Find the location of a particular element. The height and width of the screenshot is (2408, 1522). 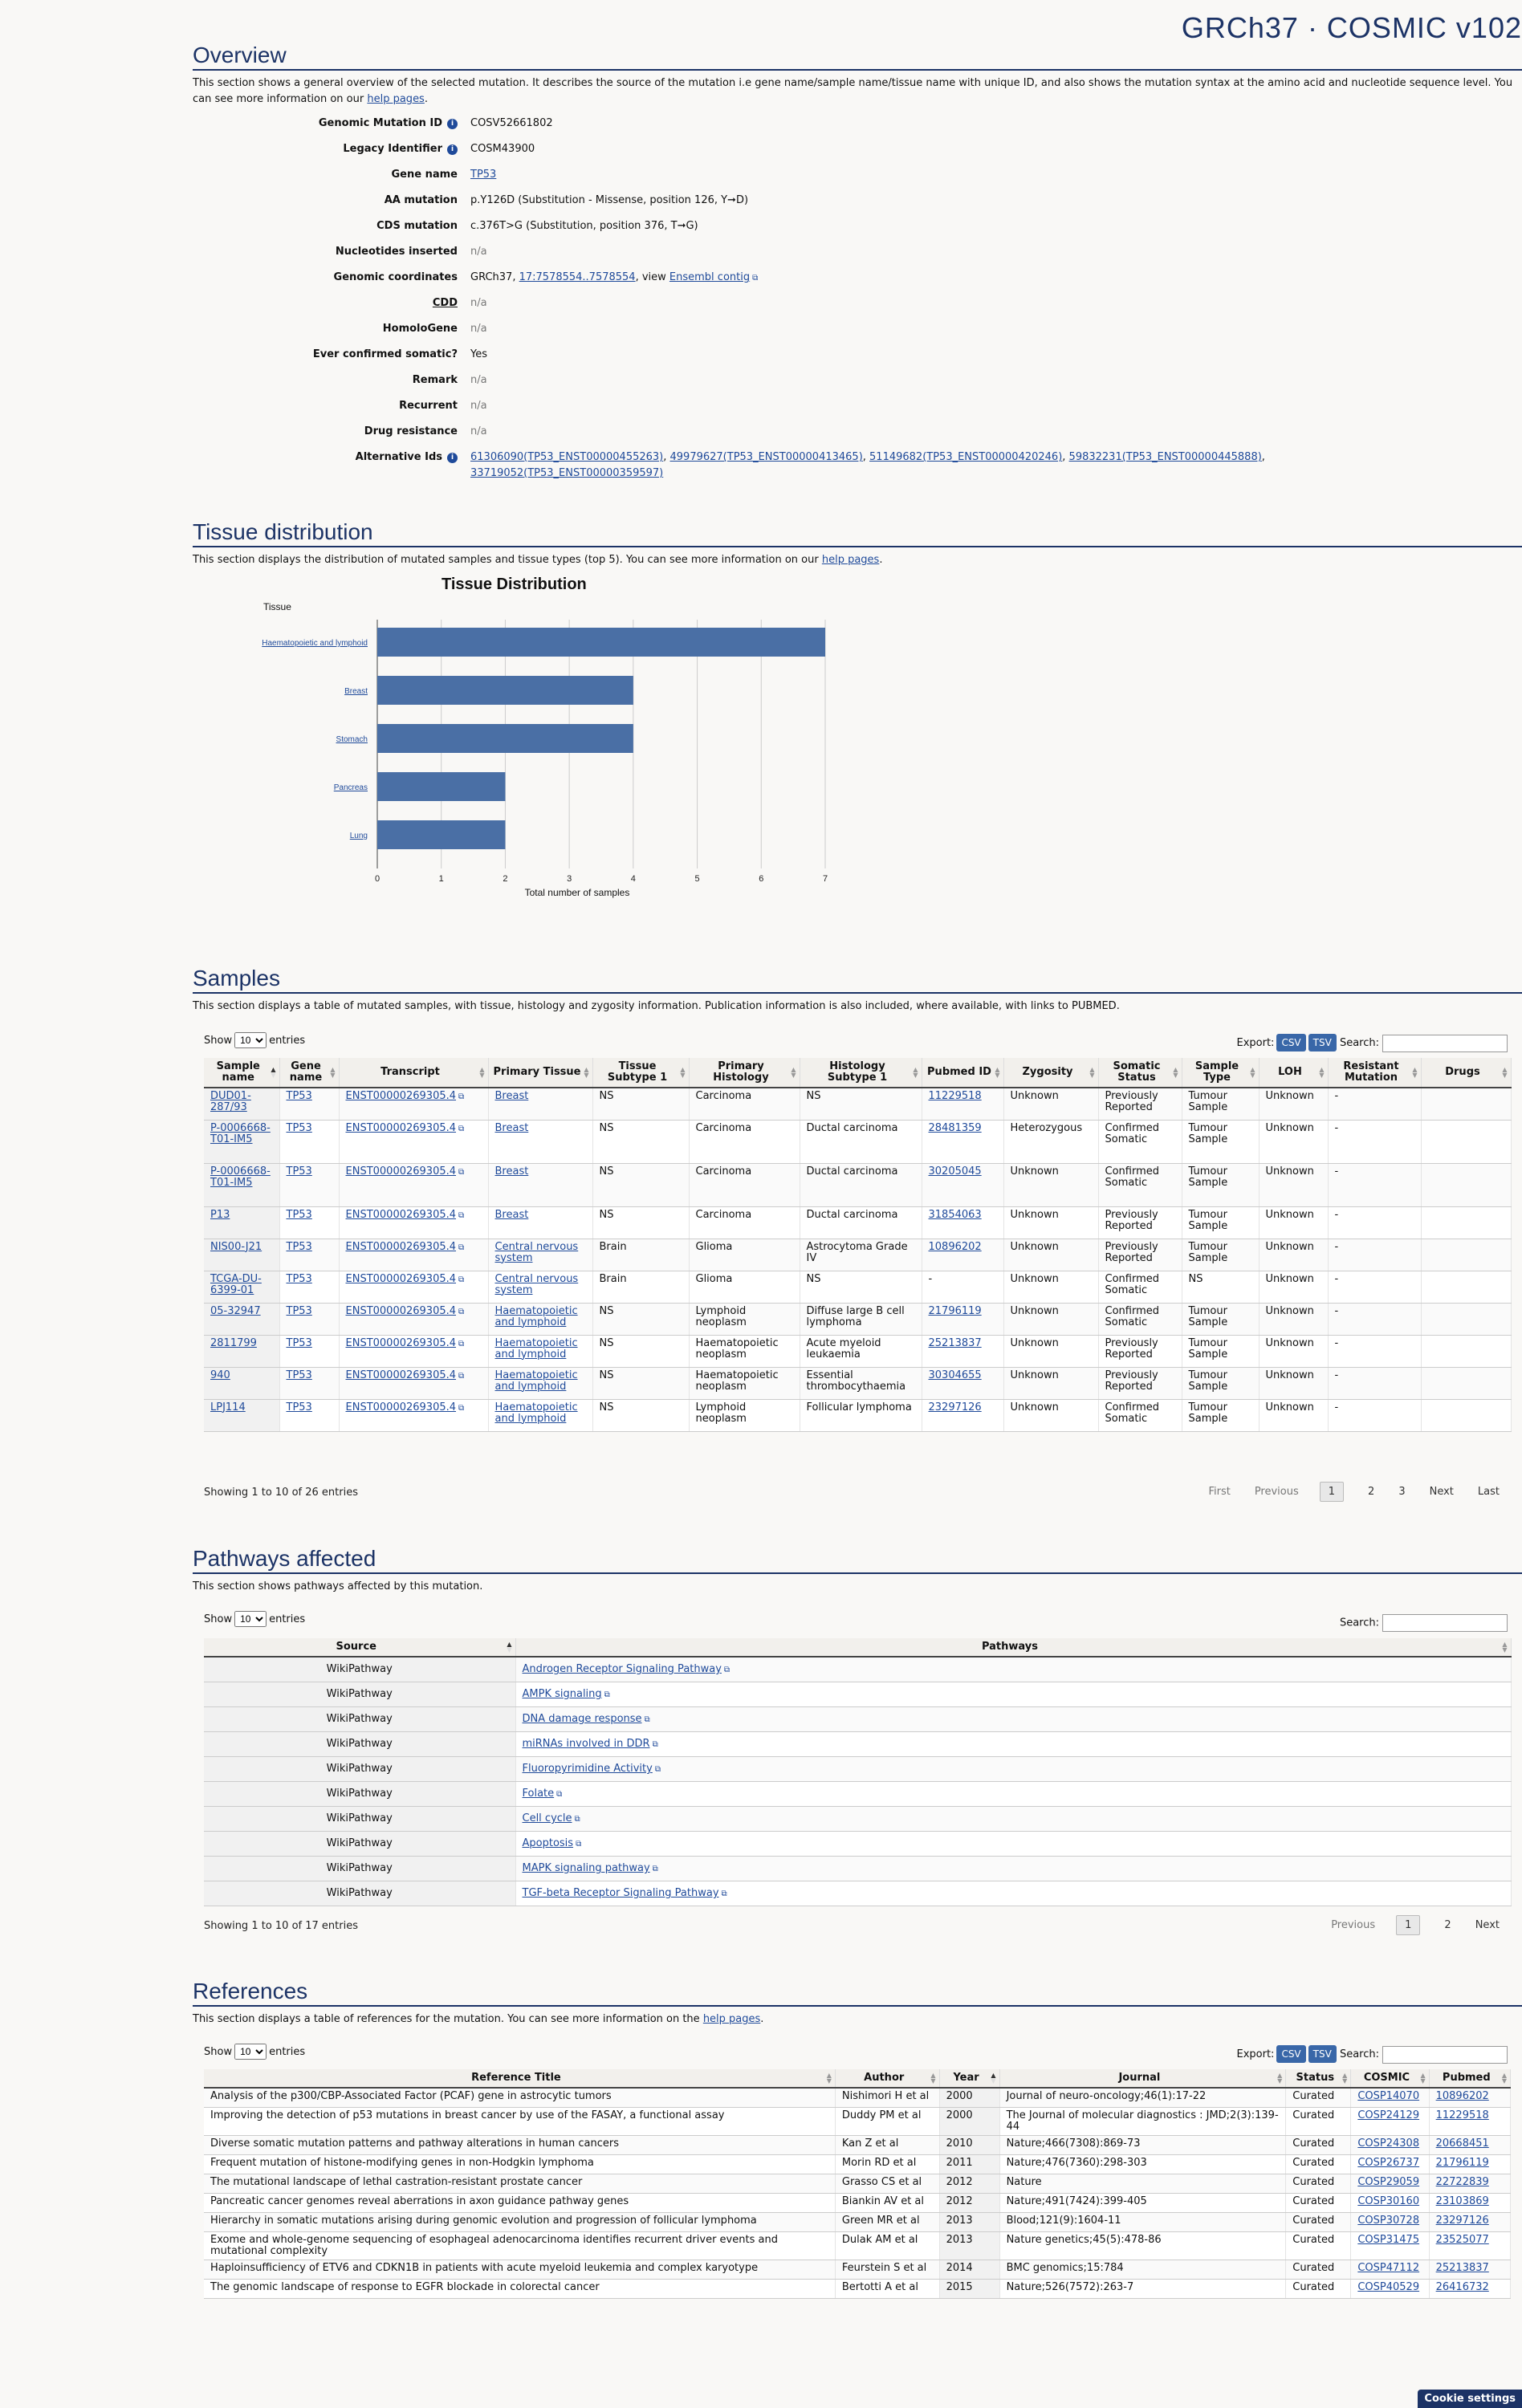

column-header: Zygosity ▲ ▼ is located at coordinates (1051, 1073).